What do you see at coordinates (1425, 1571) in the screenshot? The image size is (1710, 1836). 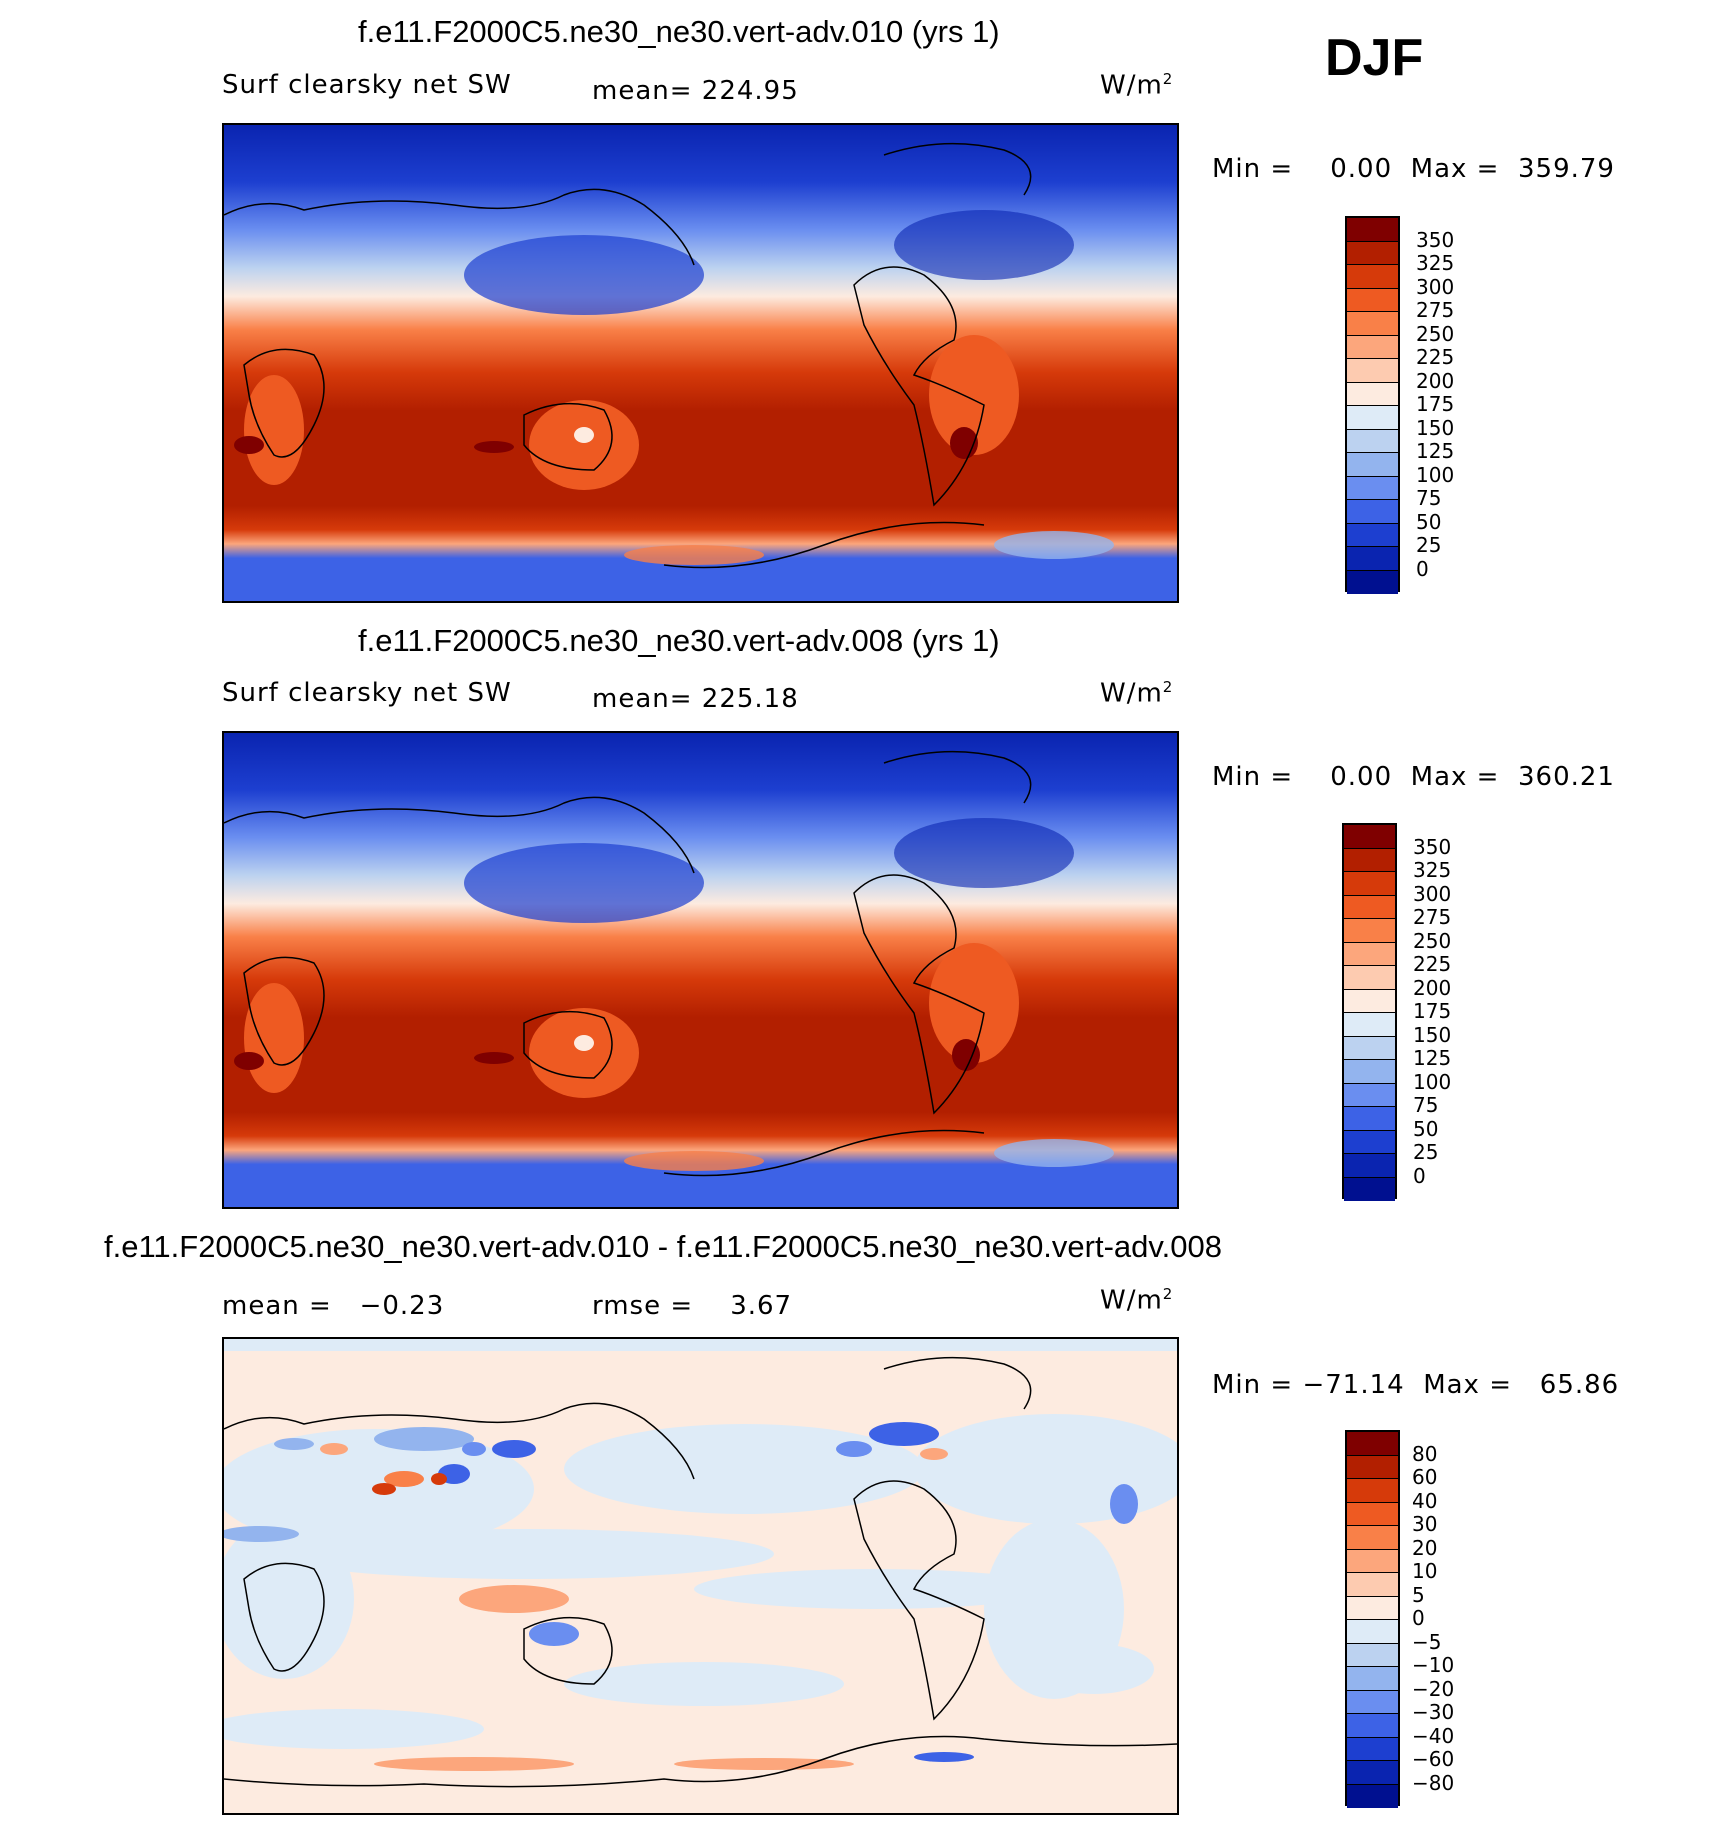 I see `colorbar-tick-label: 10` at bounding box center [1425, 1571].